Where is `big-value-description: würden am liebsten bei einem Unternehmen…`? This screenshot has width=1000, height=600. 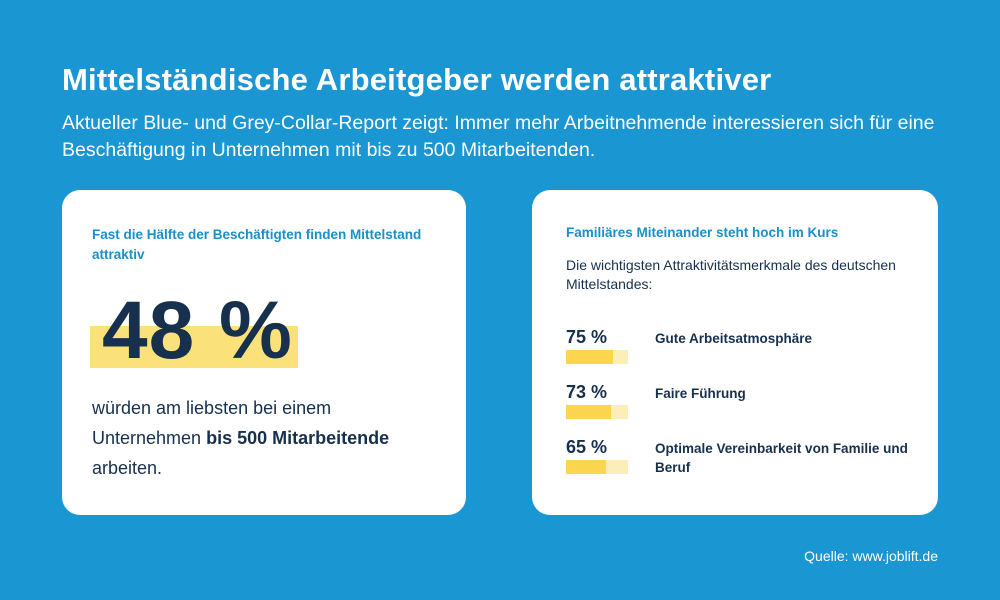
big-value-description: würden am liebsten bei einem Unternehmen… is located at coordinates (272, 438).